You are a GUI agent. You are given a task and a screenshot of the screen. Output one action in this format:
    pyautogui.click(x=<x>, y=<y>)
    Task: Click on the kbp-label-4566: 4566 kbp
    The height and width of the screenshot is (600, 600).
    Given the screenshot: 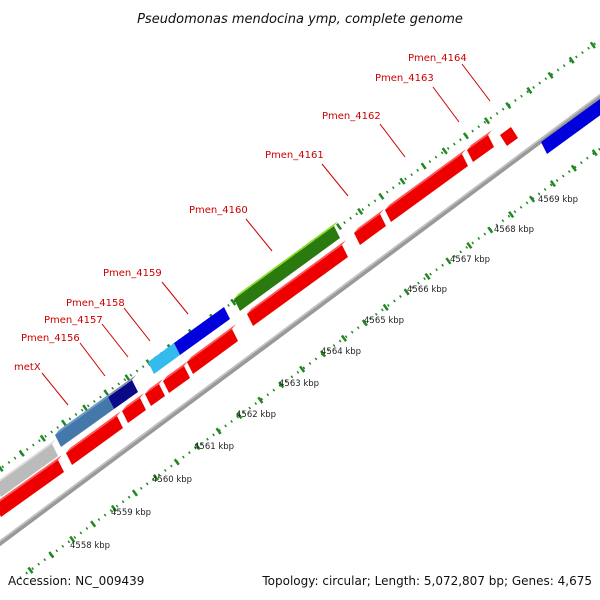 What is the action you would take?
    pyautogui.click(x=427, y=290)
    